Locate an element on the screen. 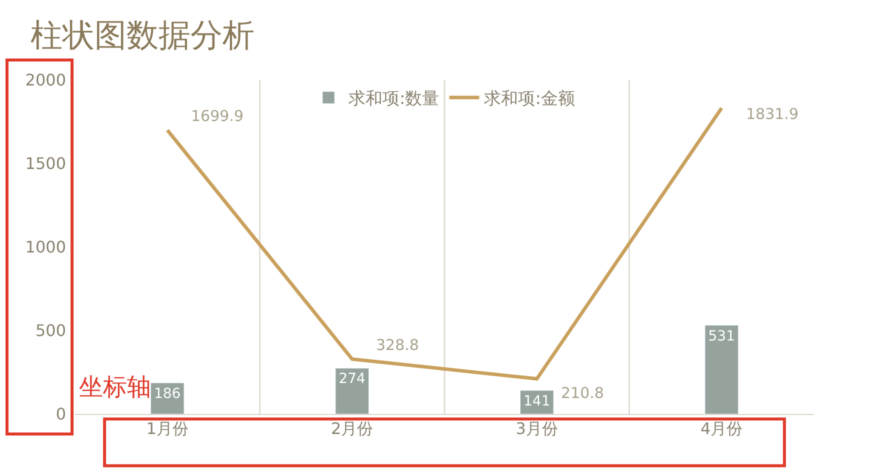  data-label: 1831.9 is located at coordinates (772, 114).